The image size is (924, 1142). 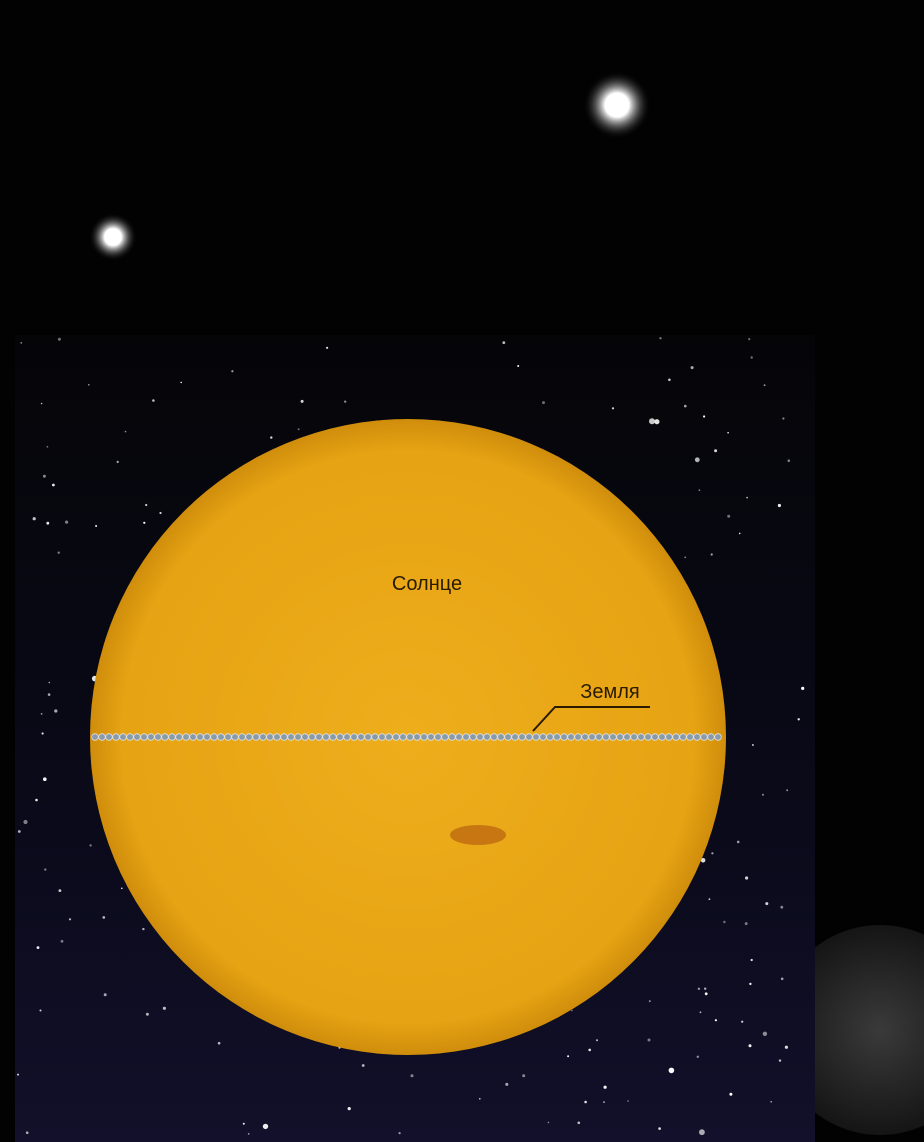 What do you see at coordinates (591, 719) in the screenshot?
I see `leader-line` at bounding box center [591, 719].